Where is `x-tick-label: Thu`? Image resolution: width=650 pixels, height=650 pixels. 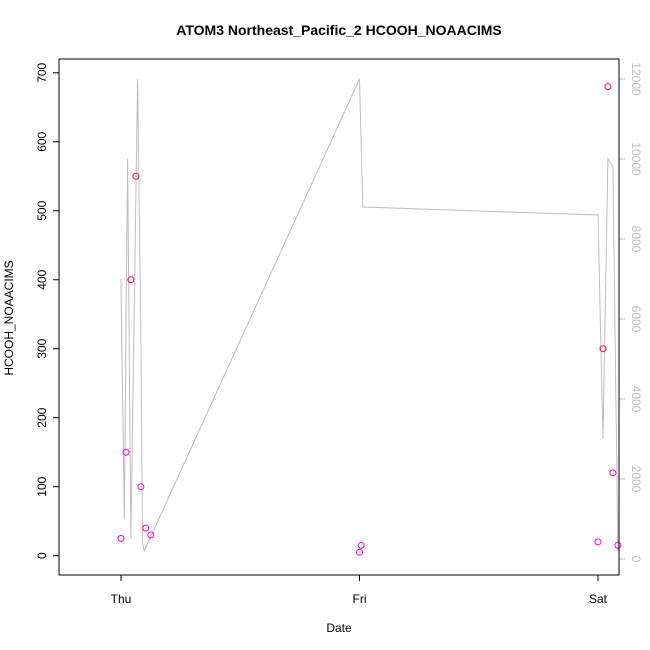 x-tick-label: Thu is located at coordinates (121, 599).